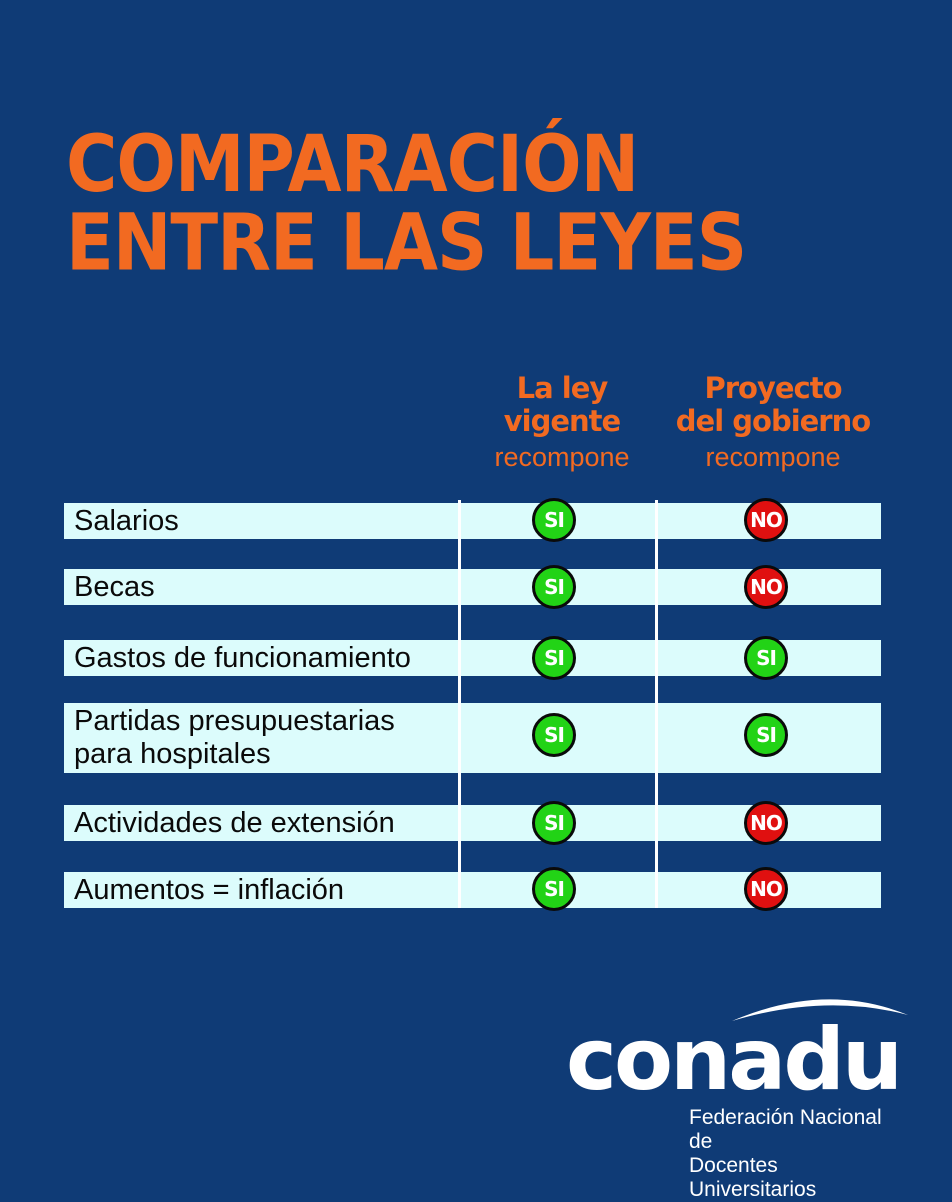 The image size is (952, 1202). I want to click on column-header-line: vigente, so click(562, 421).